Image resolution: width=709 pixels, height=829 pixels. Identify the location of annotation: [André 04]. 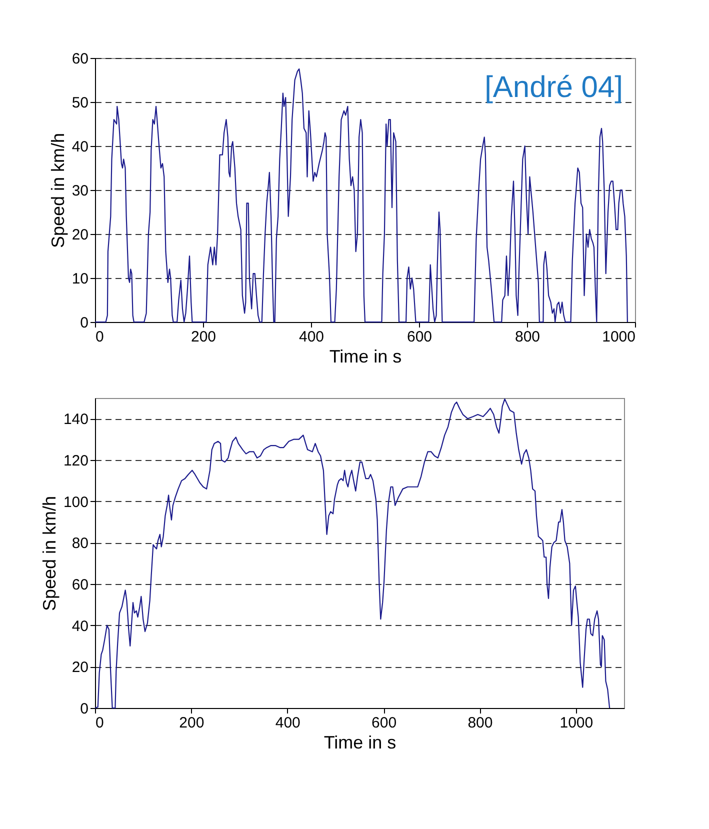
(553, 87).